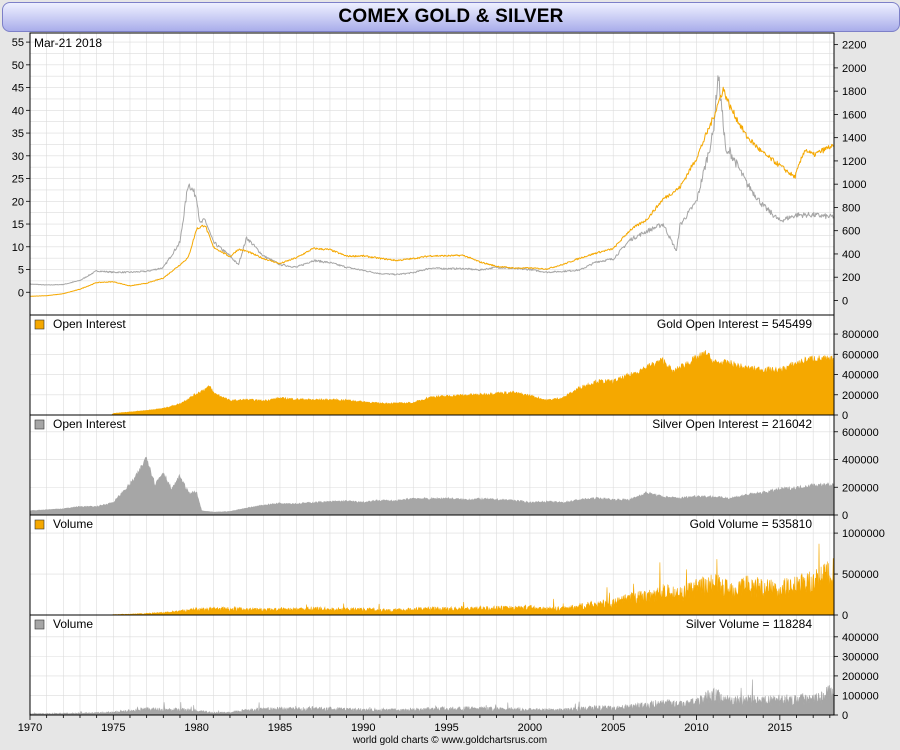 This screenshot has width=900, height=750. What do you see at coordinates (530, 728) in the screenshot?
I see `x-tick-label: 2000` at bounding box center [530, 728].